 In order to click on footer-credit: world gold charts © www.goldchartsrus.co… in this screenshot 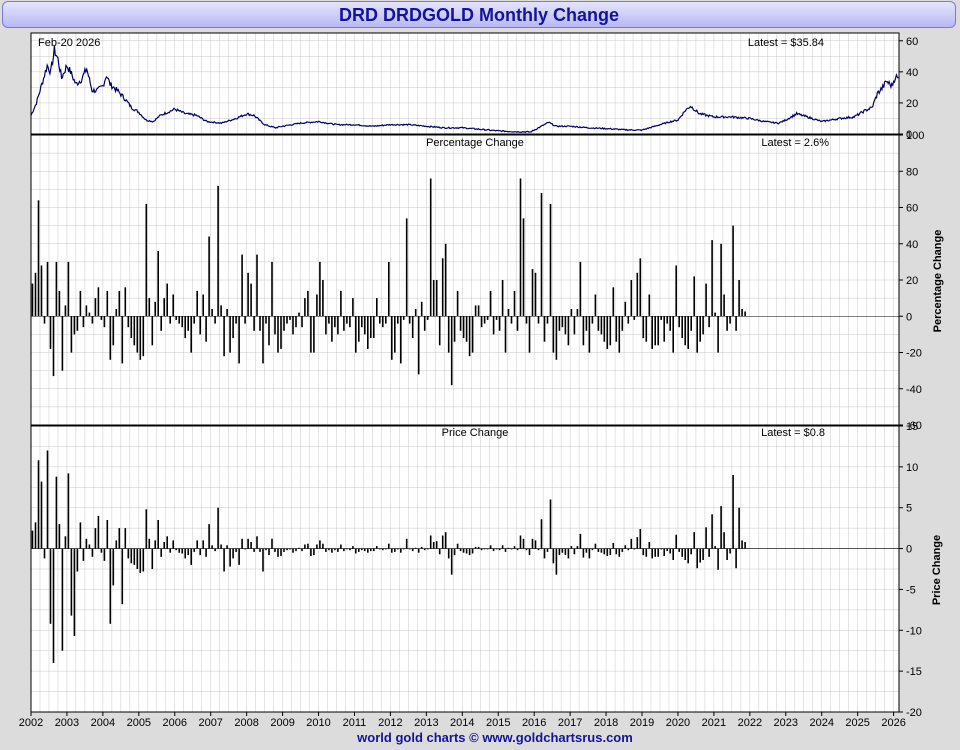, I will do `click(495, 737)`.